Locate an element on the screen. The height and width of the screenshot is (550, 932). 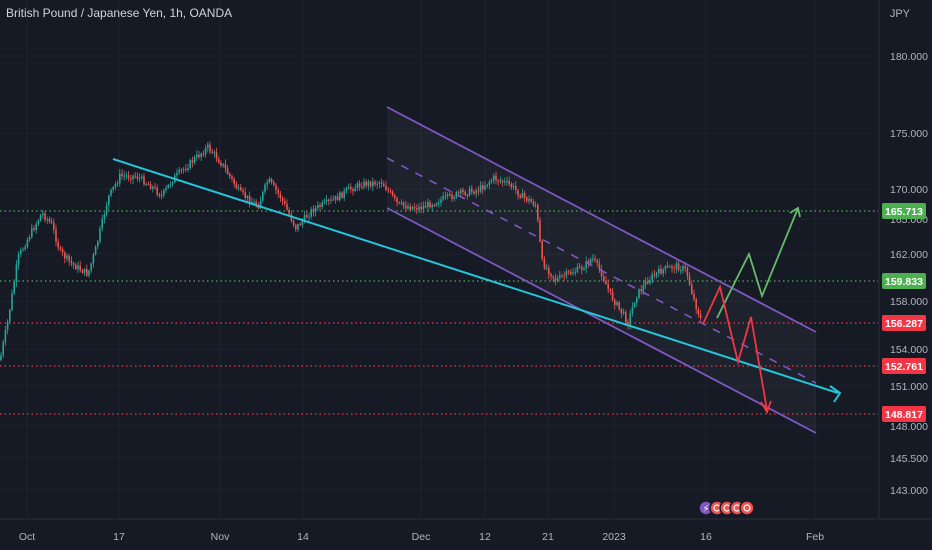
price-level-badge is located at coordinates (904, 366).